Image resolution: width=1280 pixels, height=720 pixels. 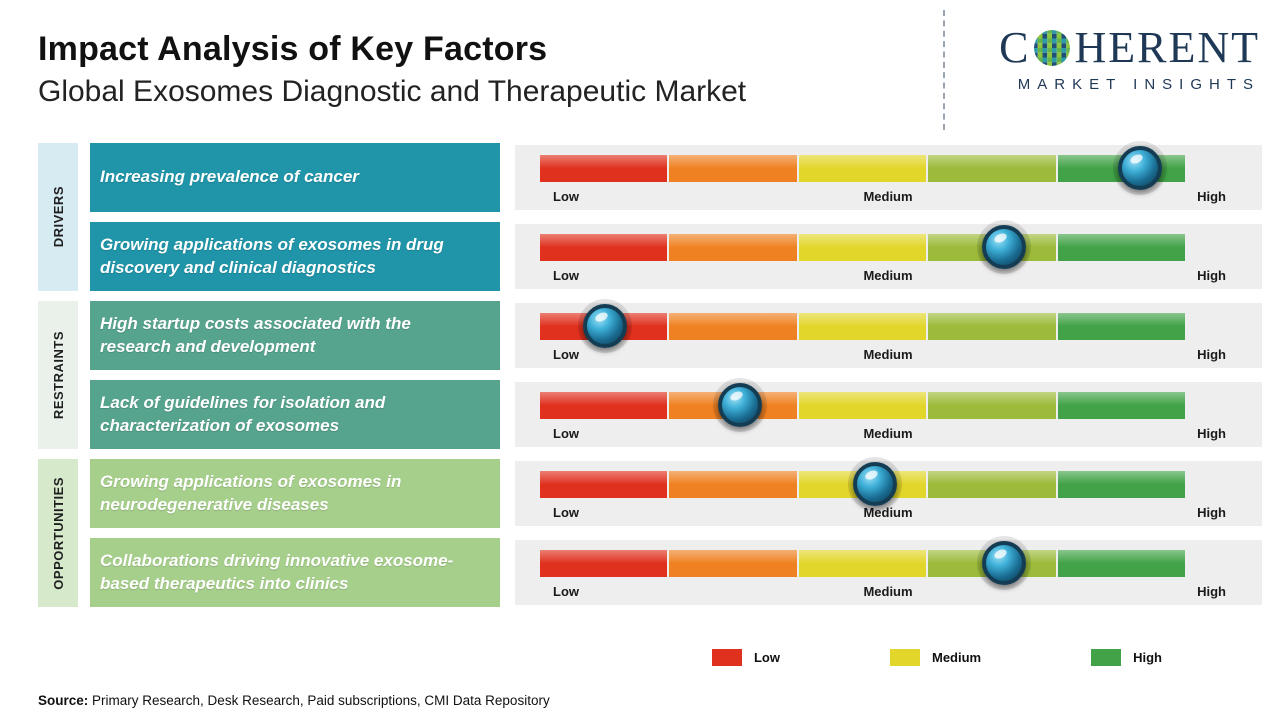 I want to click on factor-box: Increasing prevalence of cancer, so click(x=295, y=177).